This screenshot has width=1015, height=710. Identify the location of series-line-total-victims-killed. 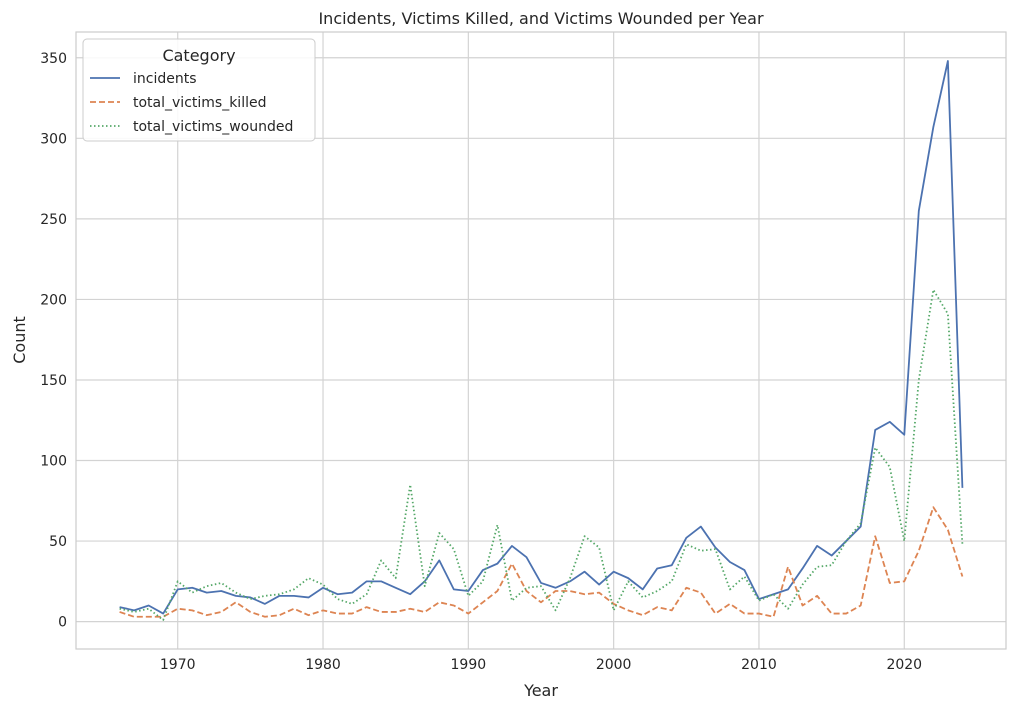
(541, 562).